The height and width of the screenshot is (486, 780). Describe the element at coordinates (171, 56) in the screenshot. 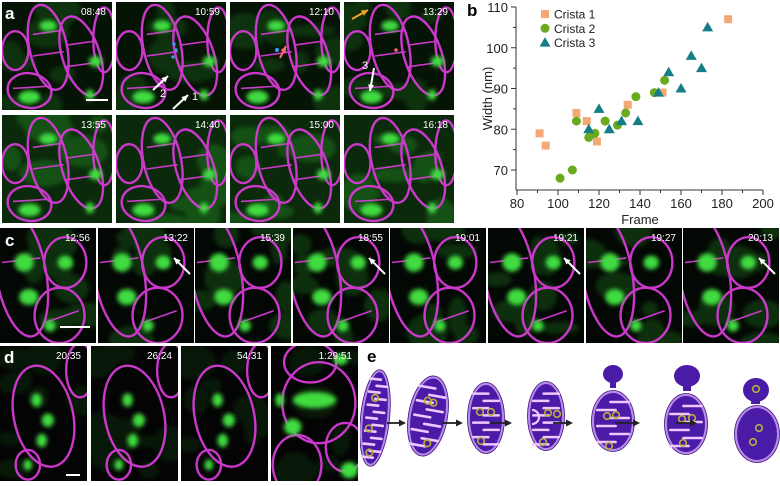

I see `micrograph-panel: 10:59 2 1` at that location.